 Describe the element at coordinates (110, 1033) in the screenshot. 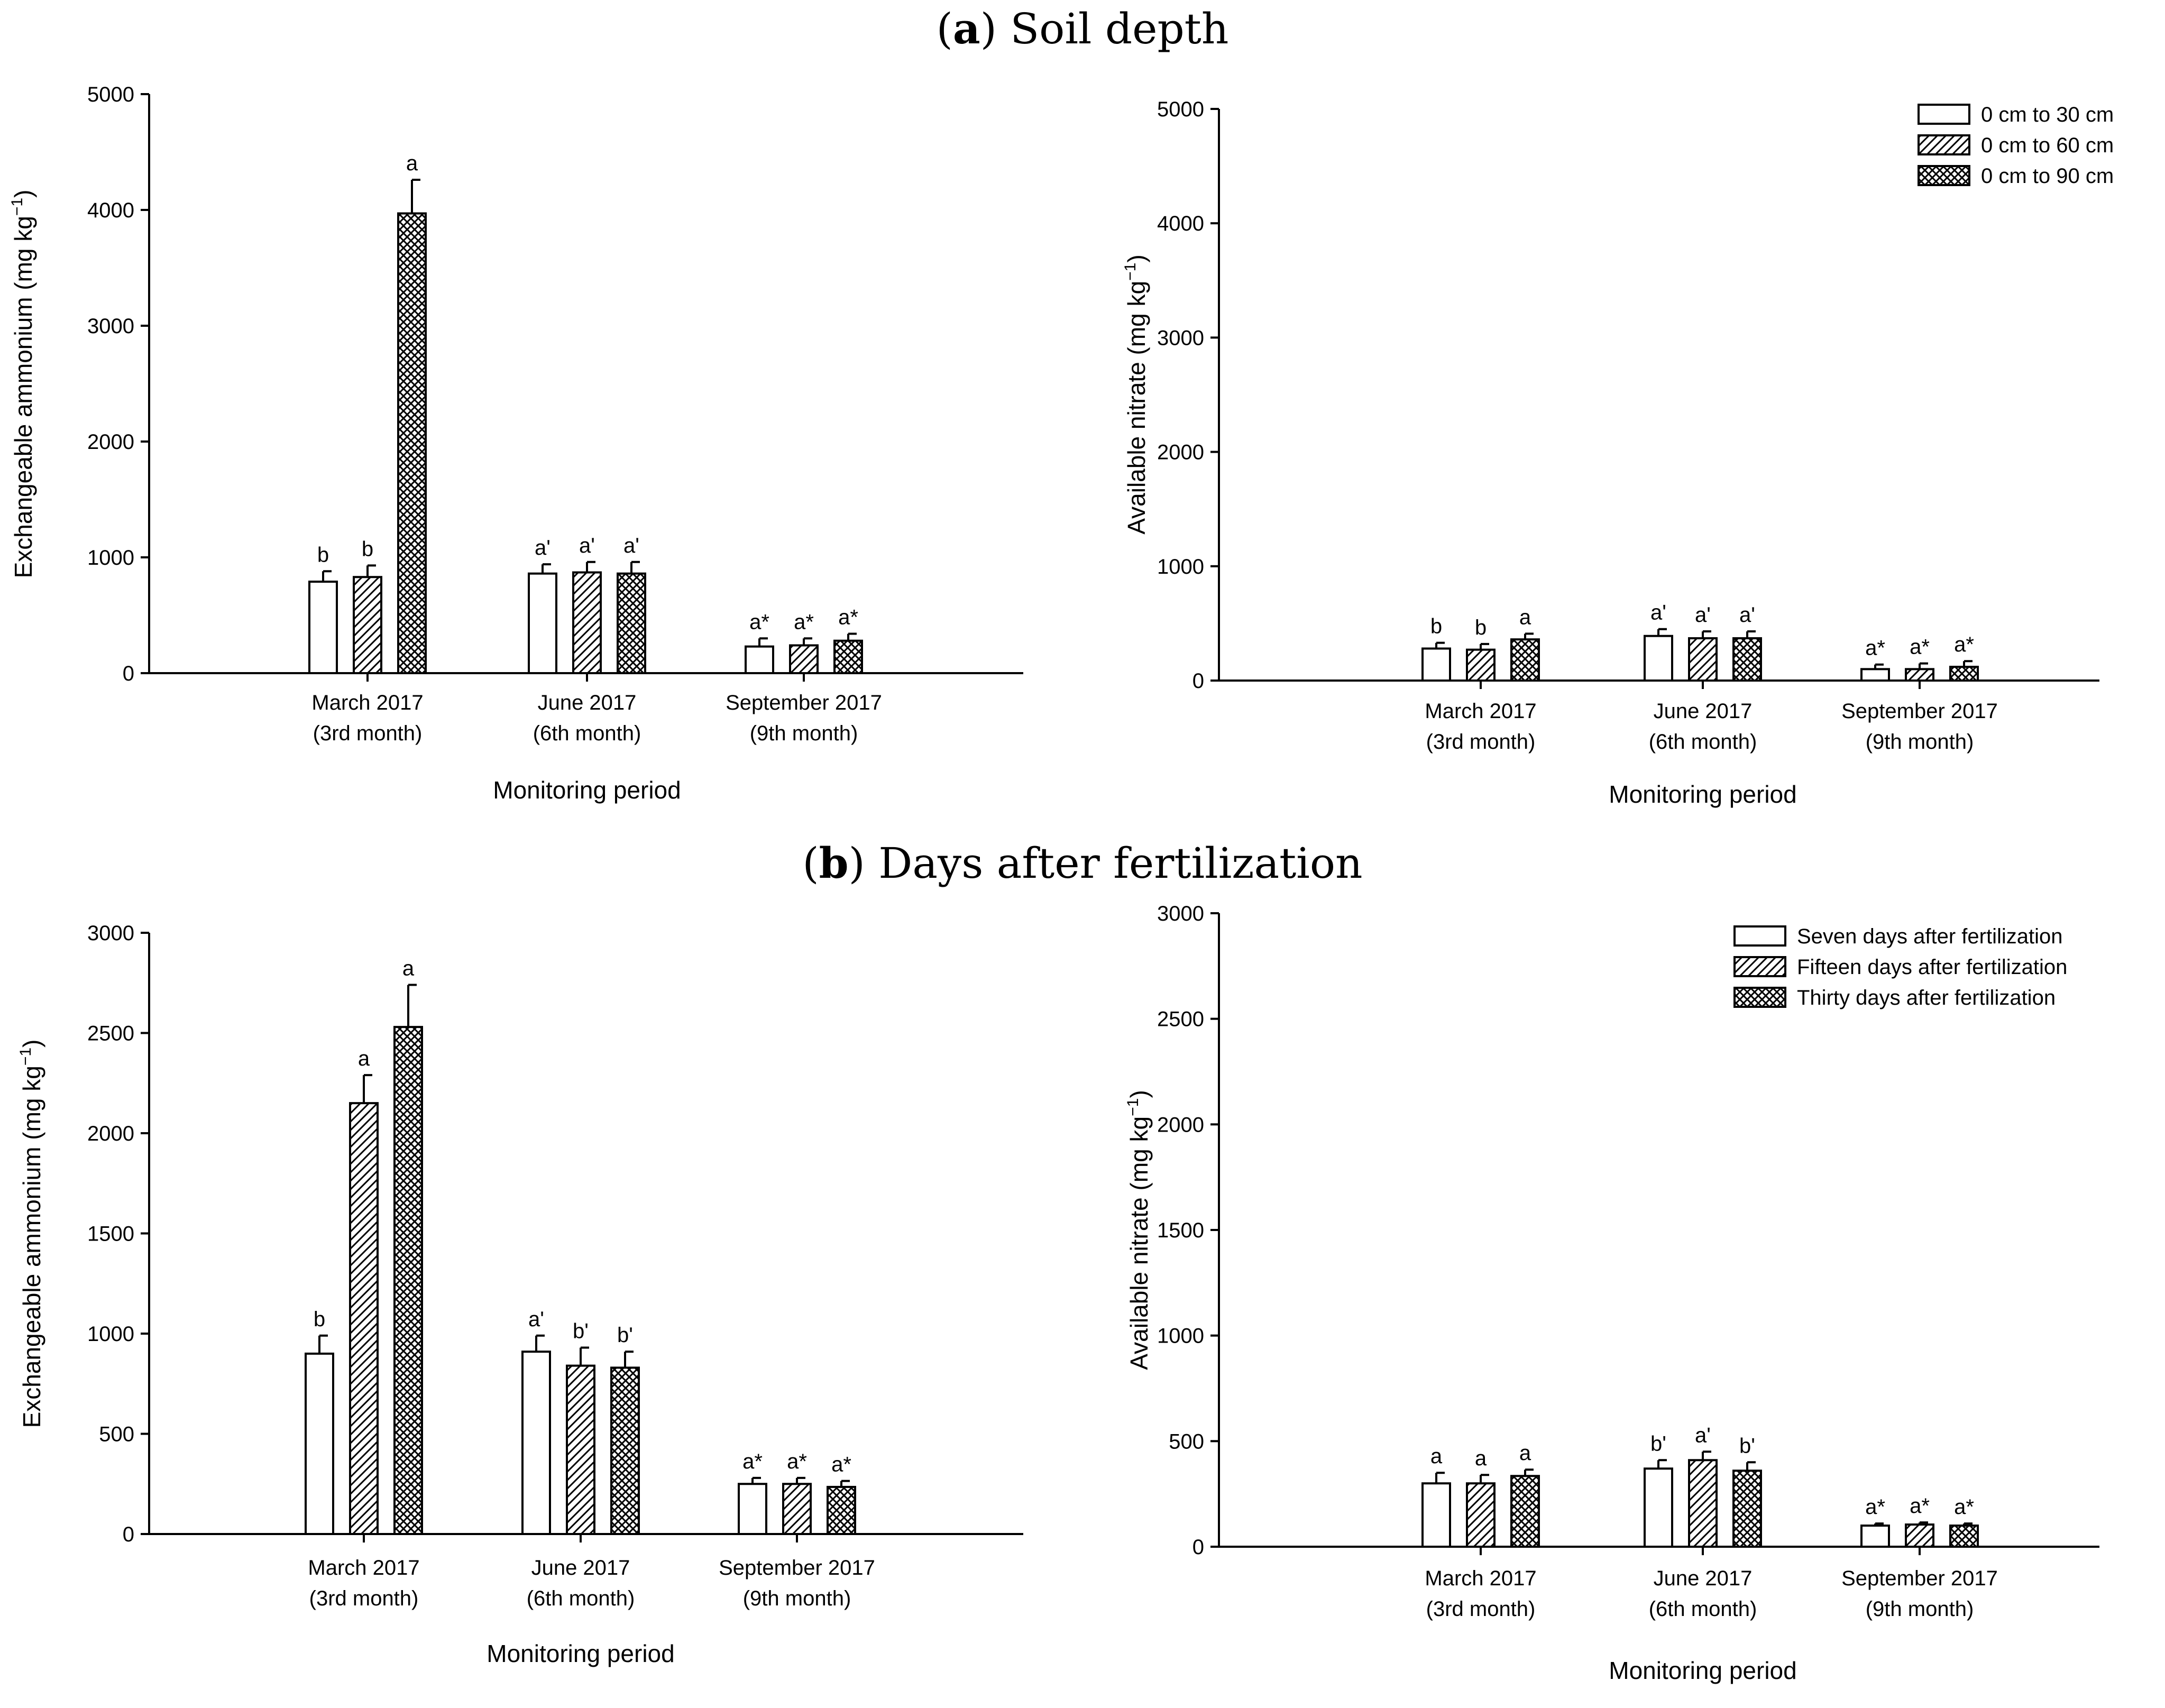

I see `y-tick-label: 2500` at that location.